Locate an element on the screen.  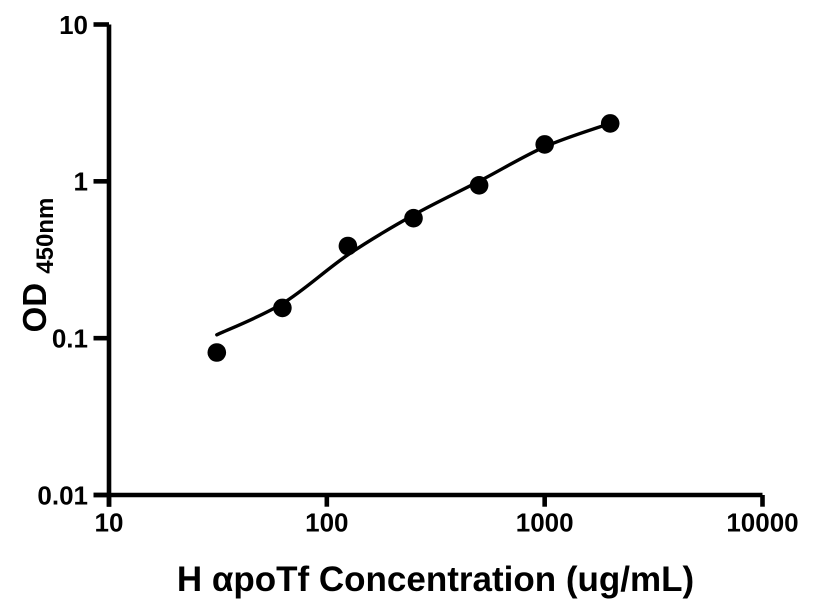
y-axis-tick-labels: 10 1 0.1 0.01 is located at coordinates (62, 260).